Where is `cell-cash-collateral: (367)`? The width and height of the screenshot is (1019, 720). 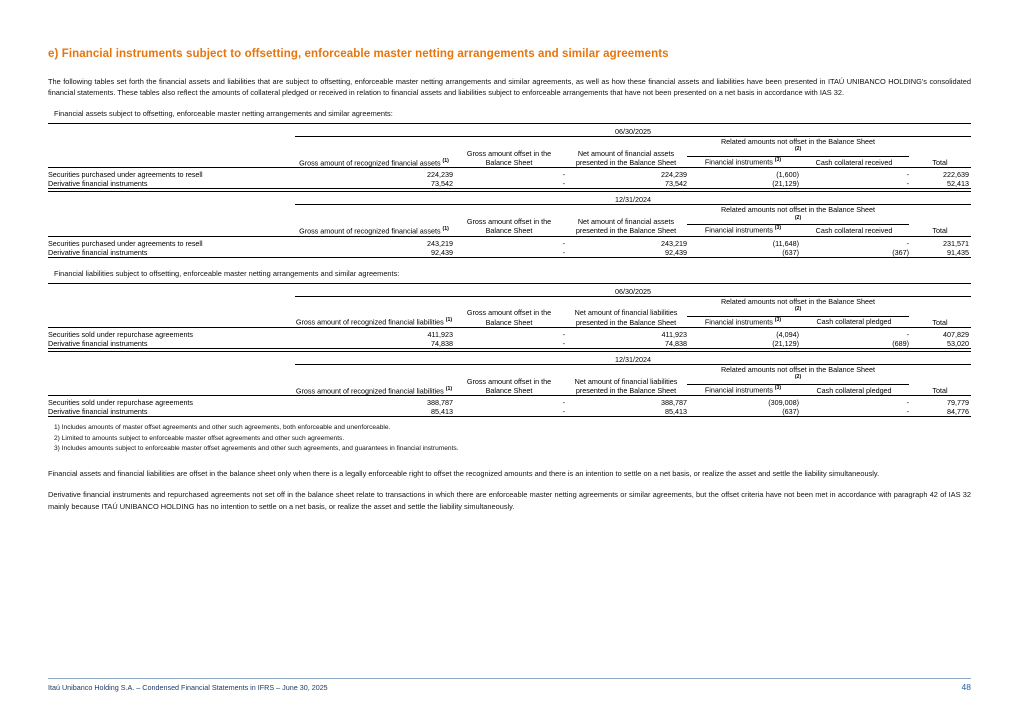
cell-cash-collateral: (367) is located at coordinates (900, 252).